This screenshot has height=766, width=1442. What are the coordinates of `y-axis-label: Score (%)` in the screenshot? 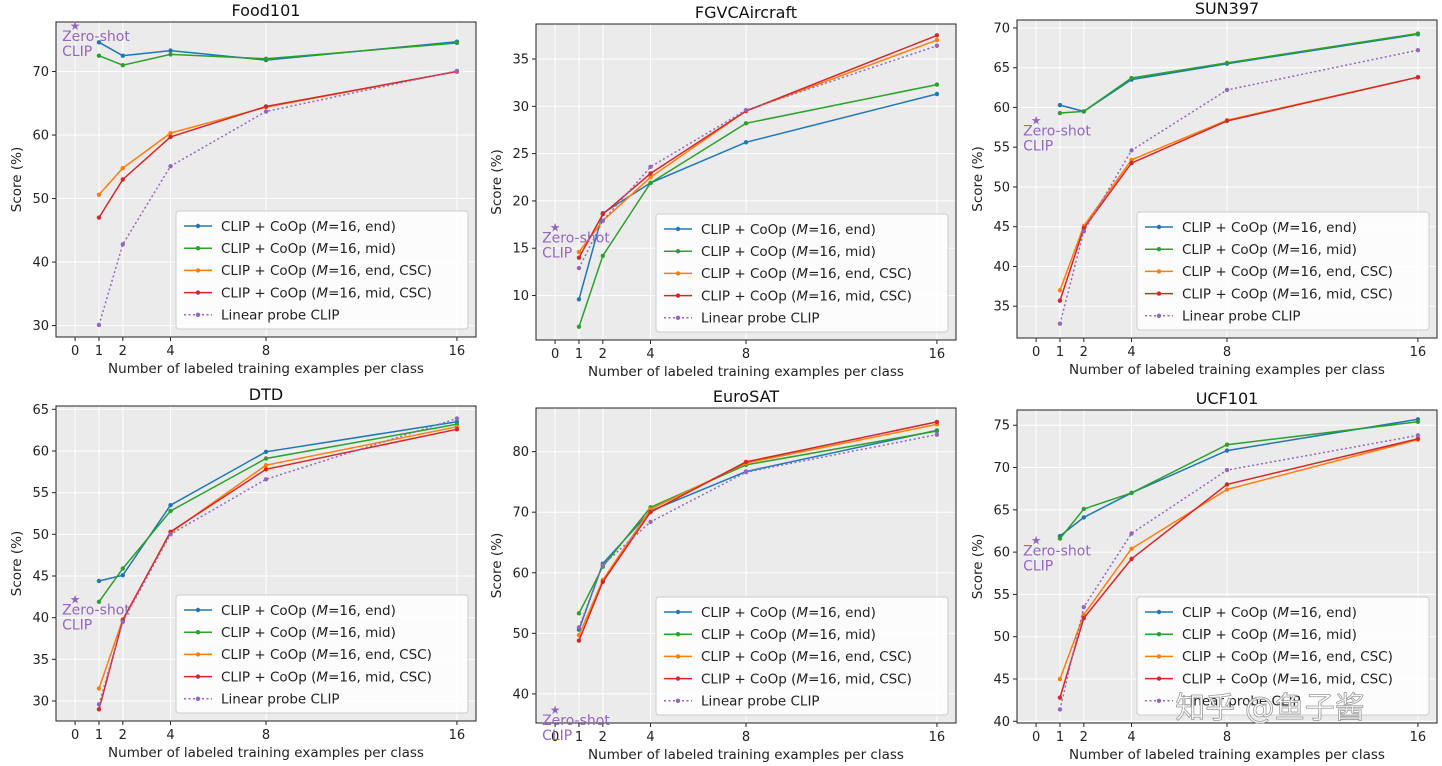 It's located at (17, 563).